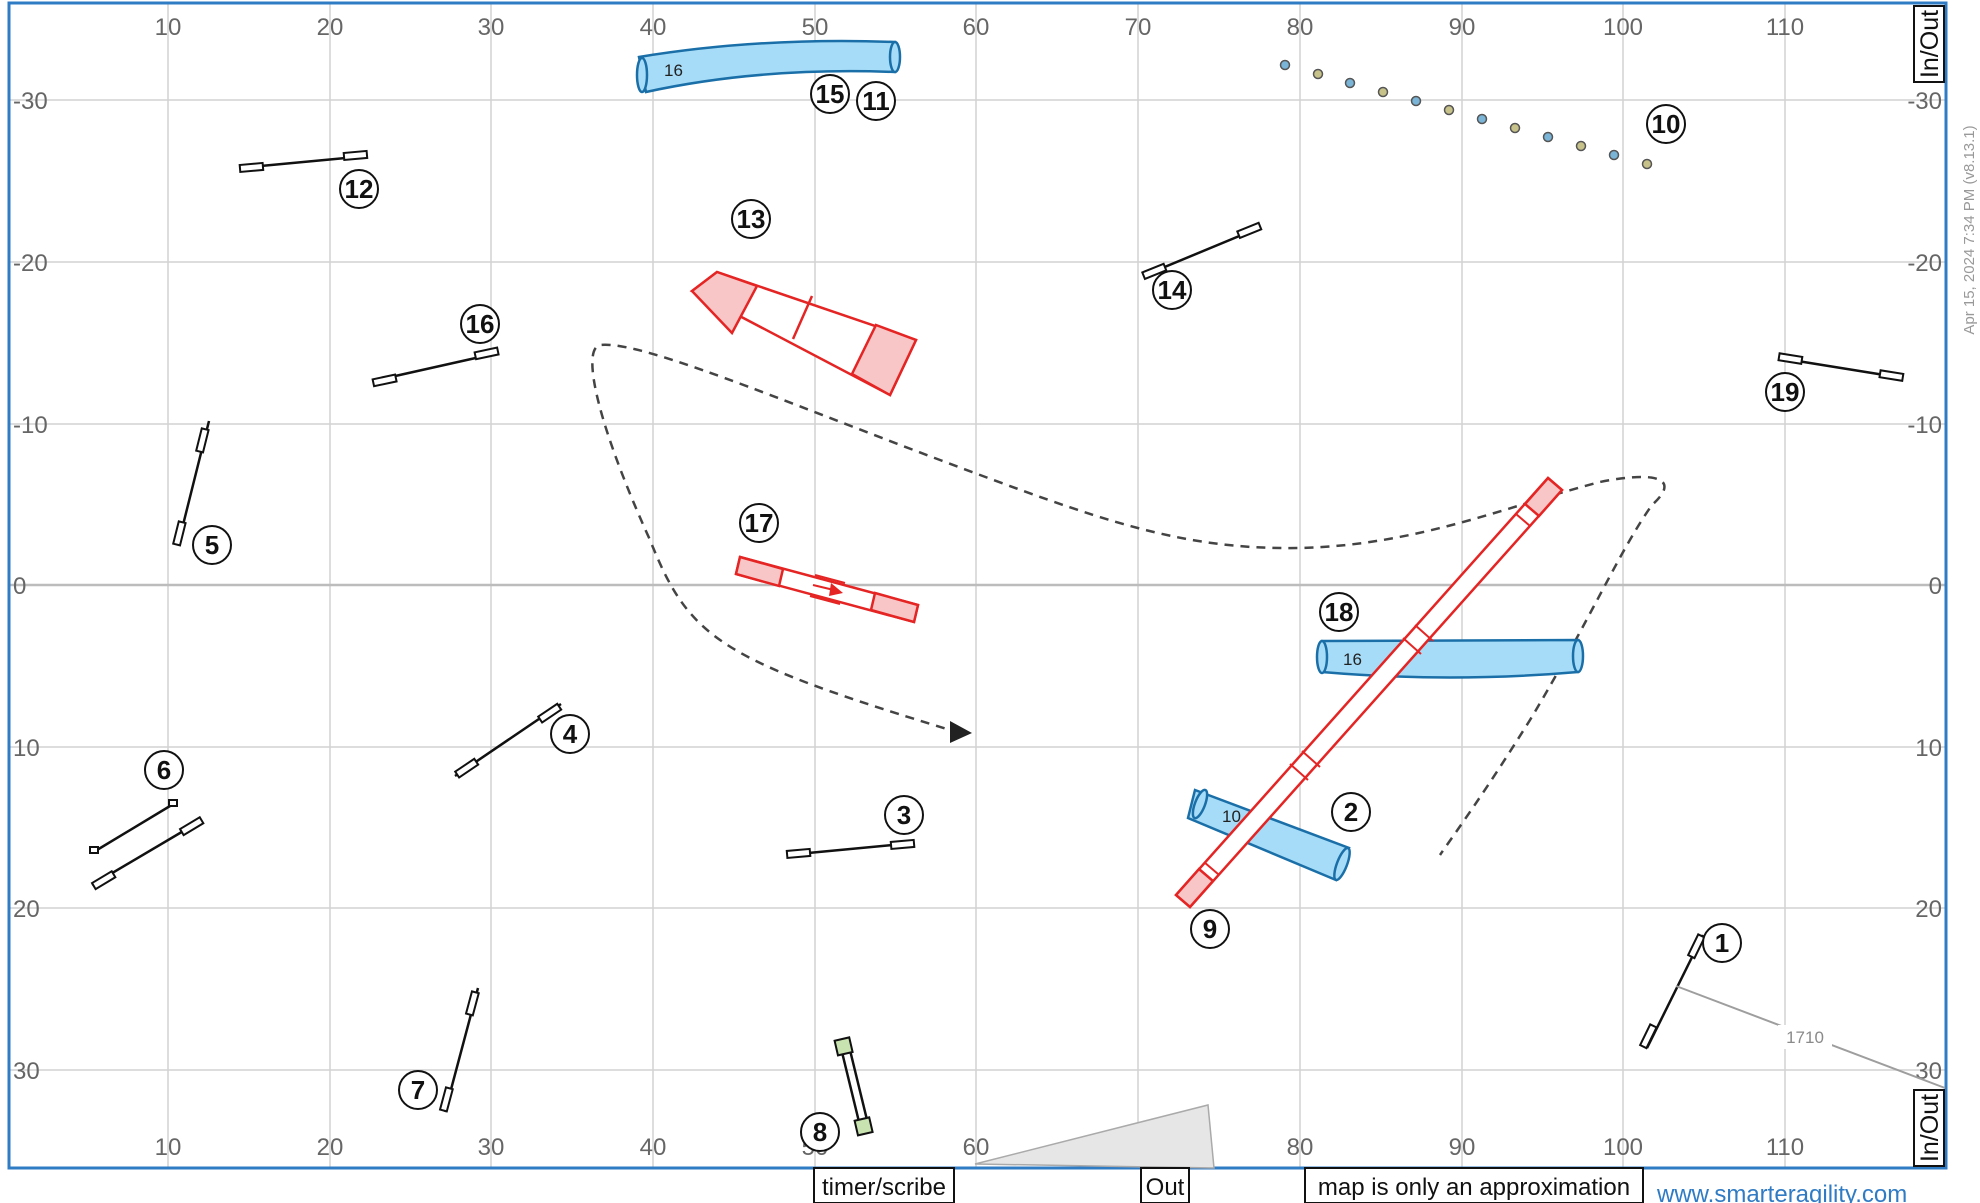 The image size is (1980, 1203). Describe the element at coordinates (491, 1147) in the screenshot. I see `x-tick-label: 30` at that location.